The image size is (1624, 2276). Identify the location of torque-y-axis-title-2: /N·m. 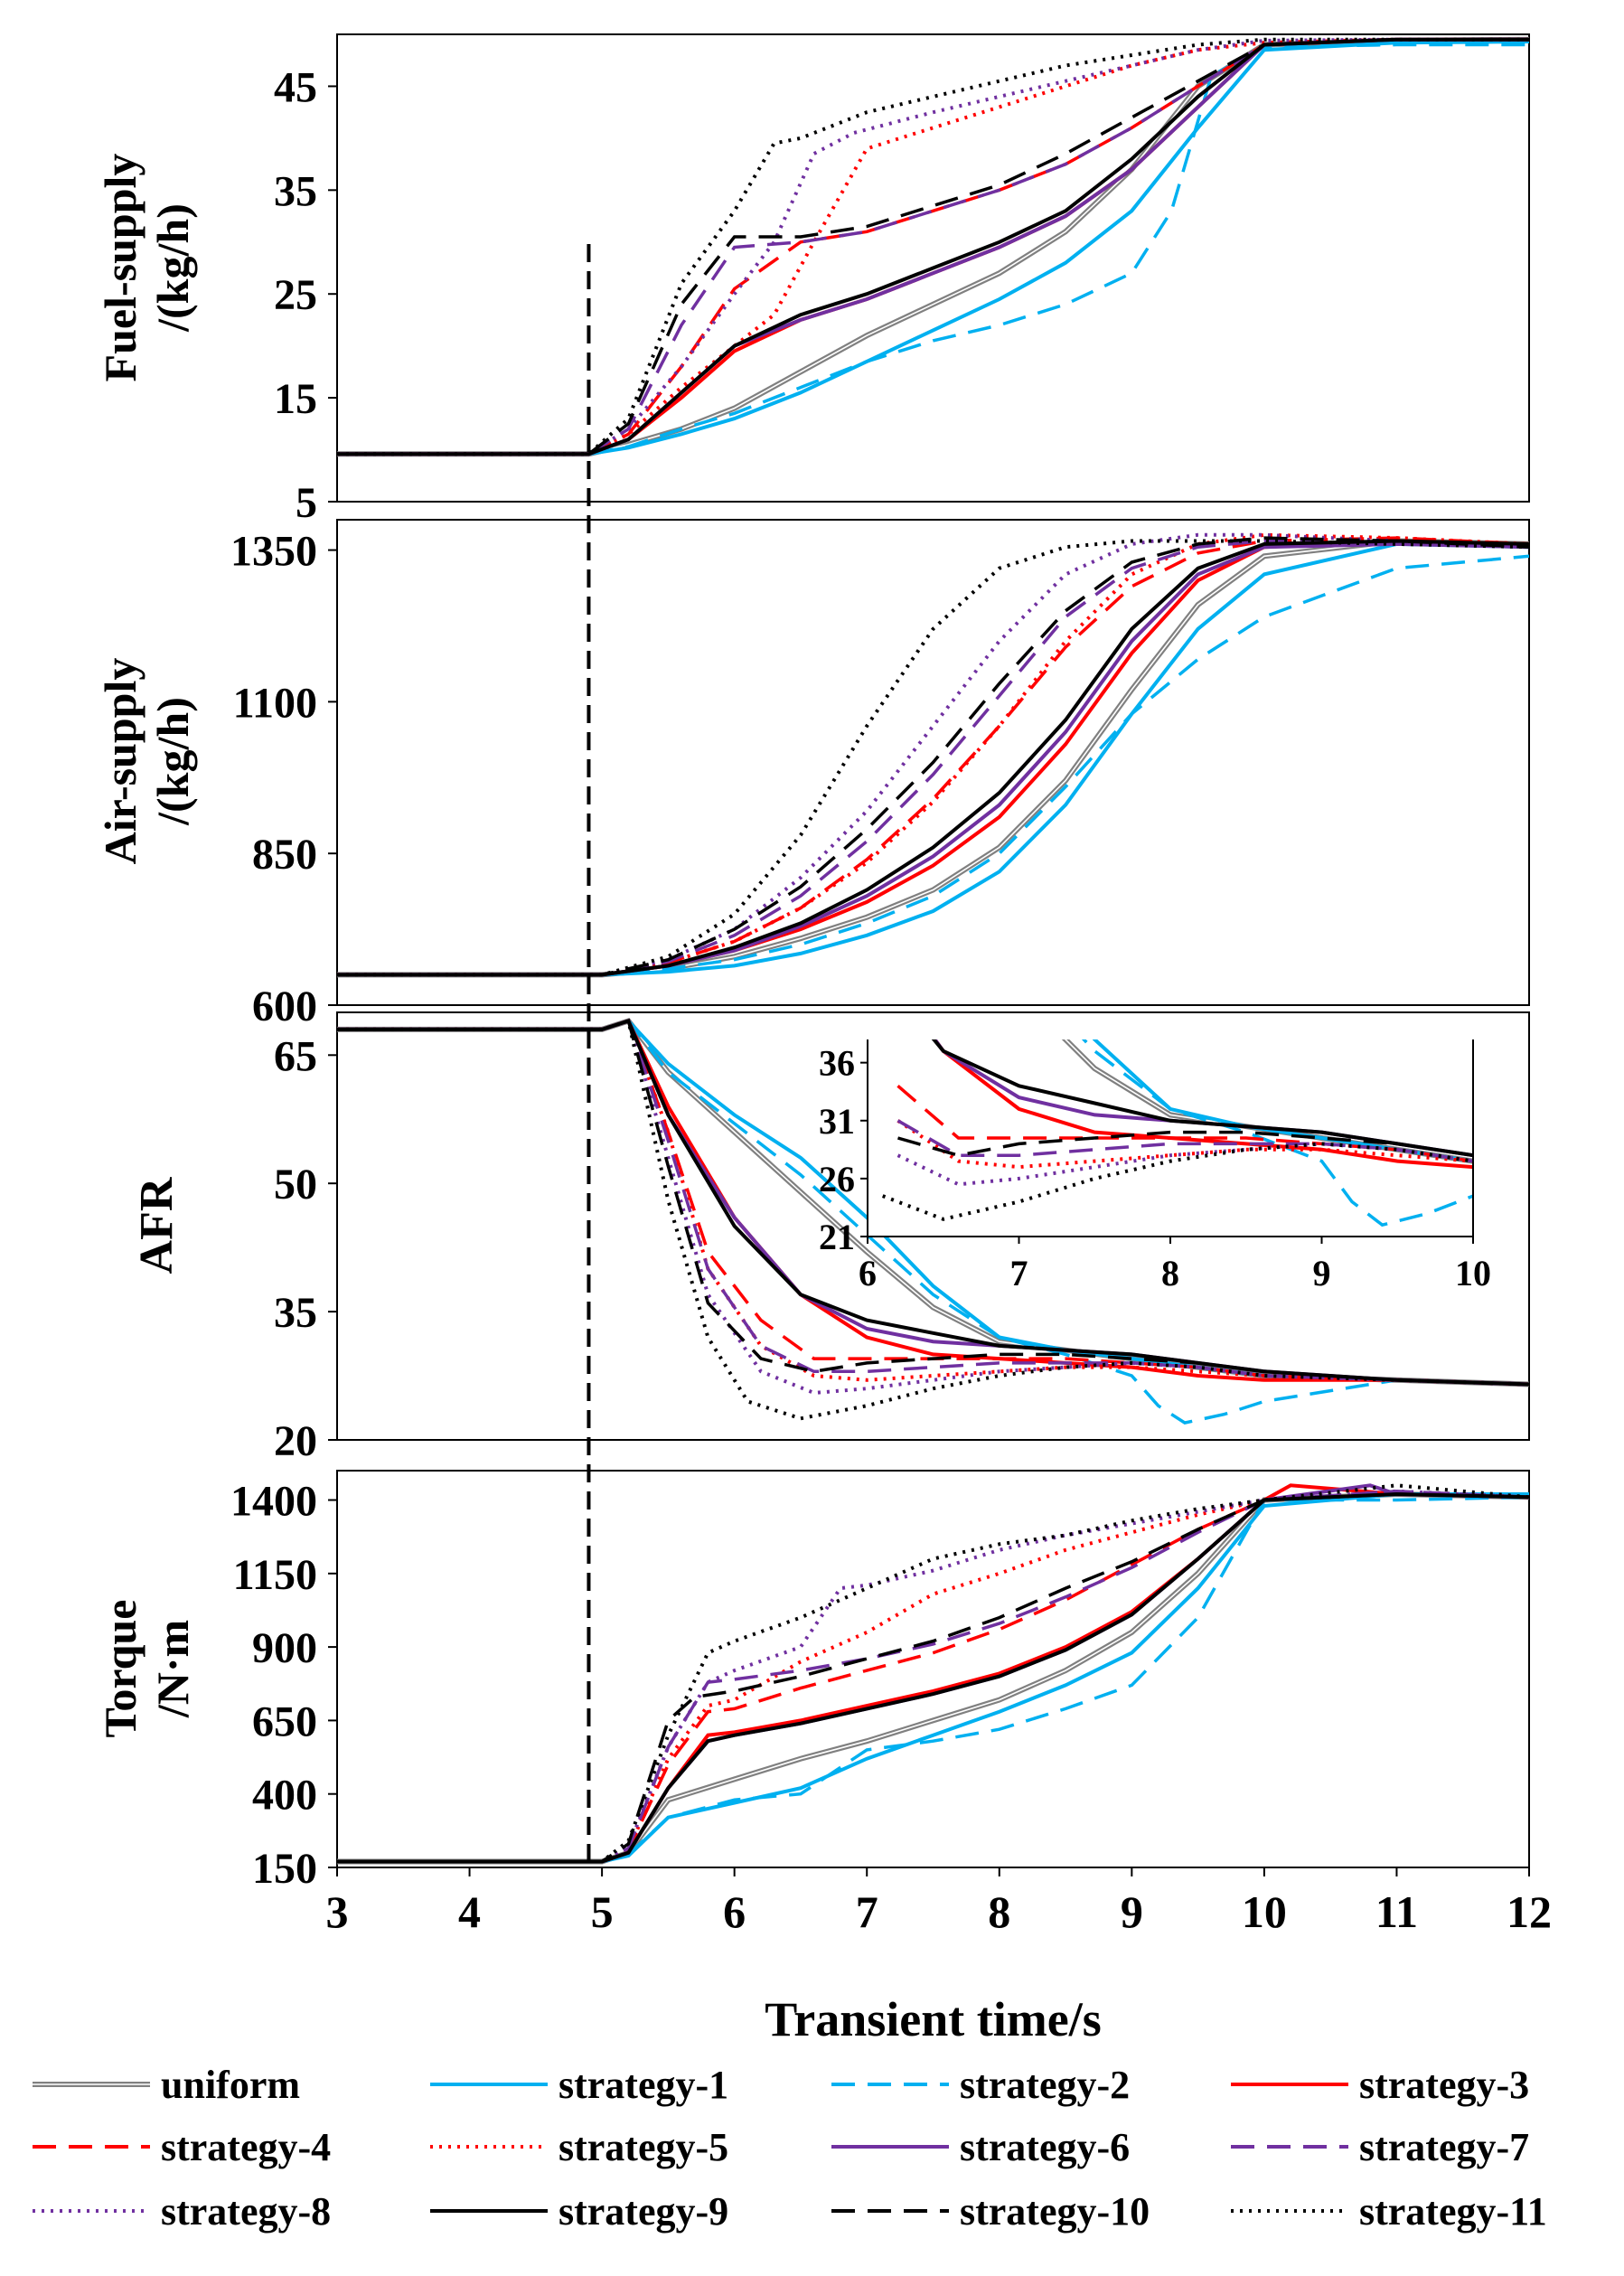
(172, 1669).